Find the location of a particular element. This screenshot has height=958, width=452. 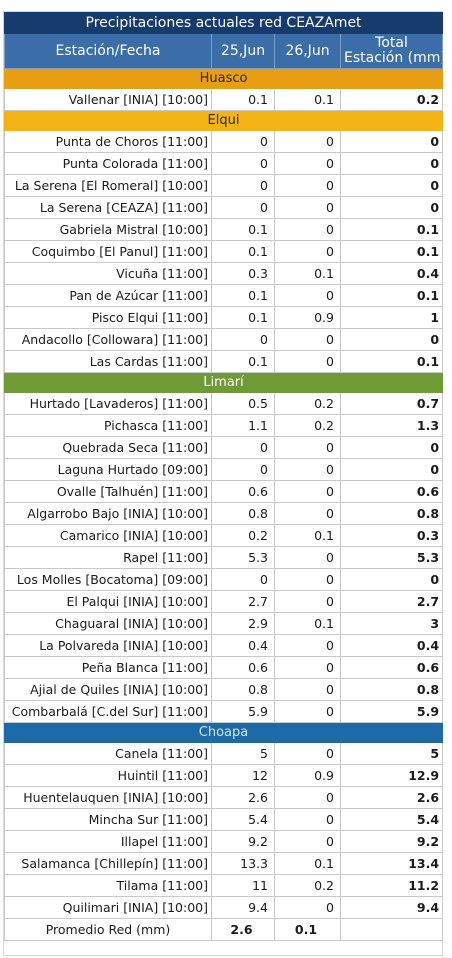

table-row: Algarrobo Bajo [INIA] [10:00] 0.8 0 0.8 is located at coordinates (224, 513).